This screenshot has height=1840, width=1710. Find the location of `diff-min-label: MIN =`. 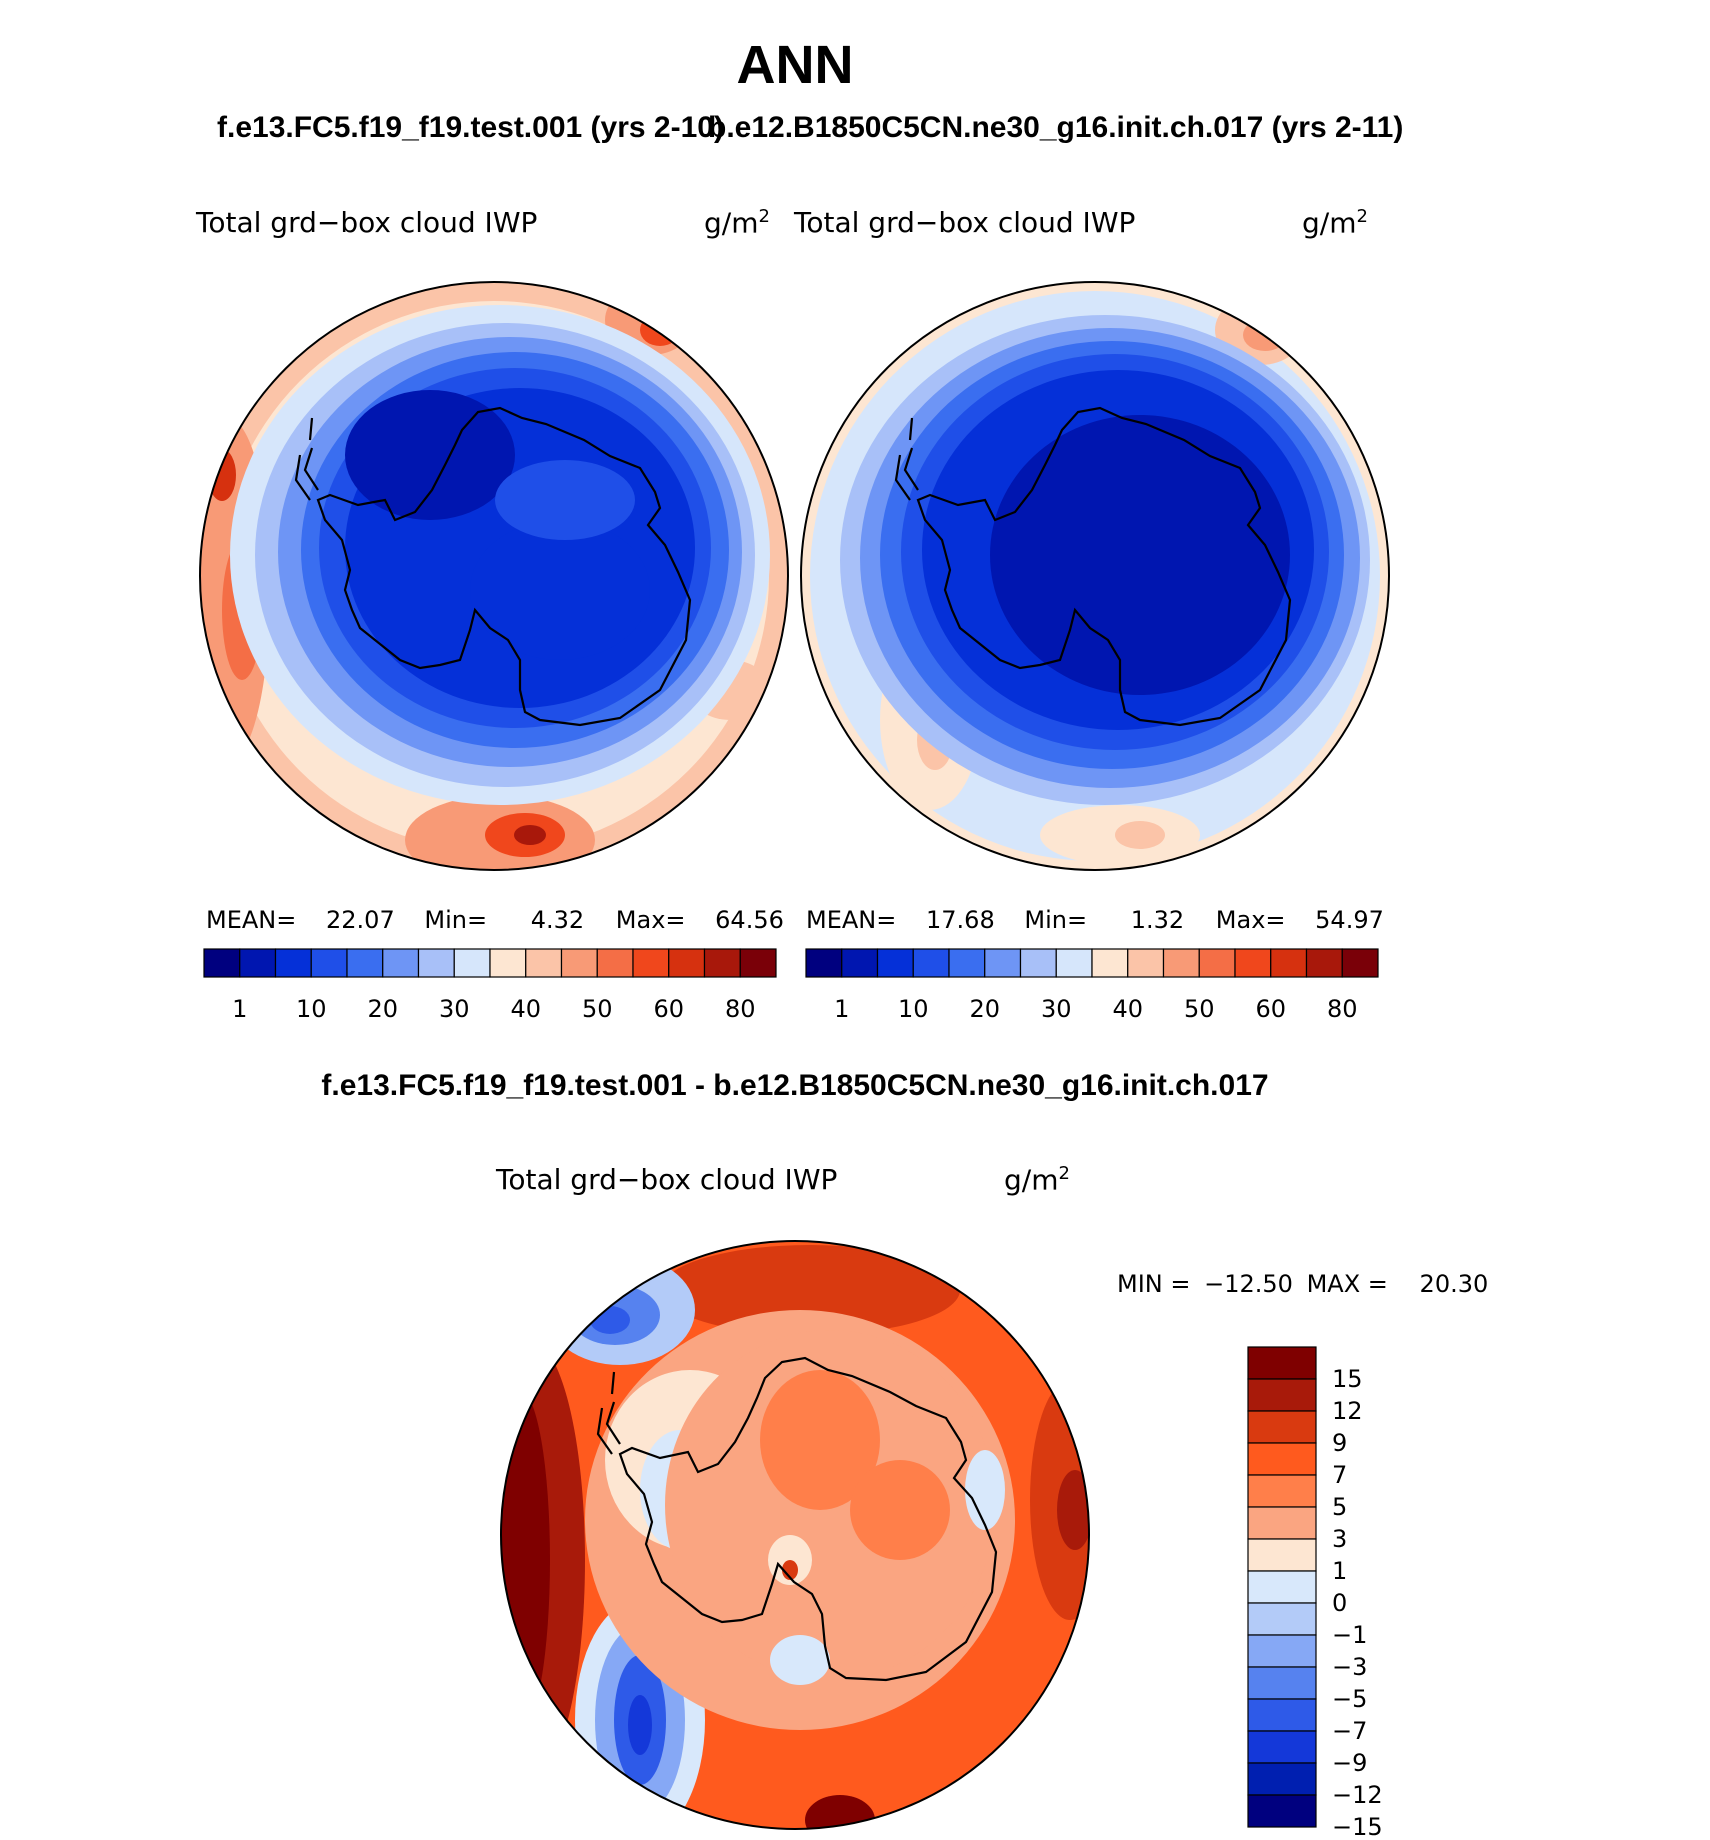

diff-min-label: MIN = is located at coordinates (1154, 1284).